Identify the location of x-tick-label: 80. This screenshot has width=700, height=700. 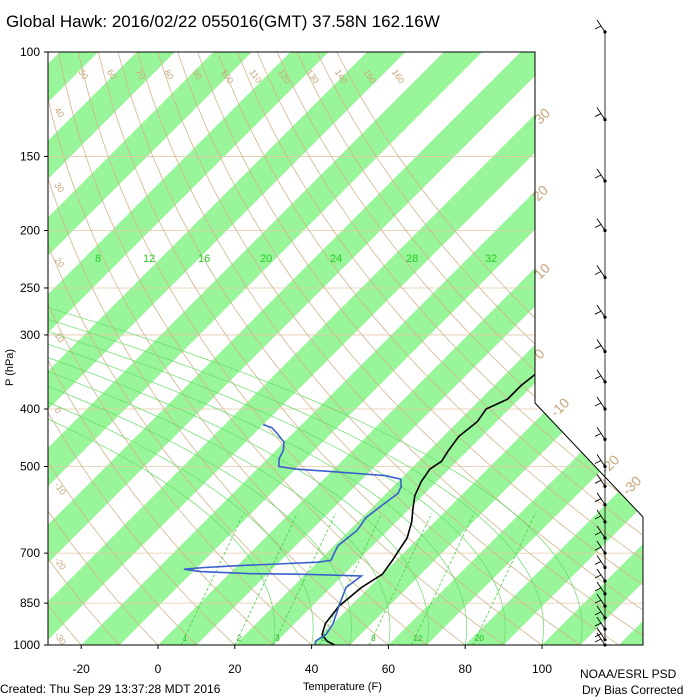
(466, 669).